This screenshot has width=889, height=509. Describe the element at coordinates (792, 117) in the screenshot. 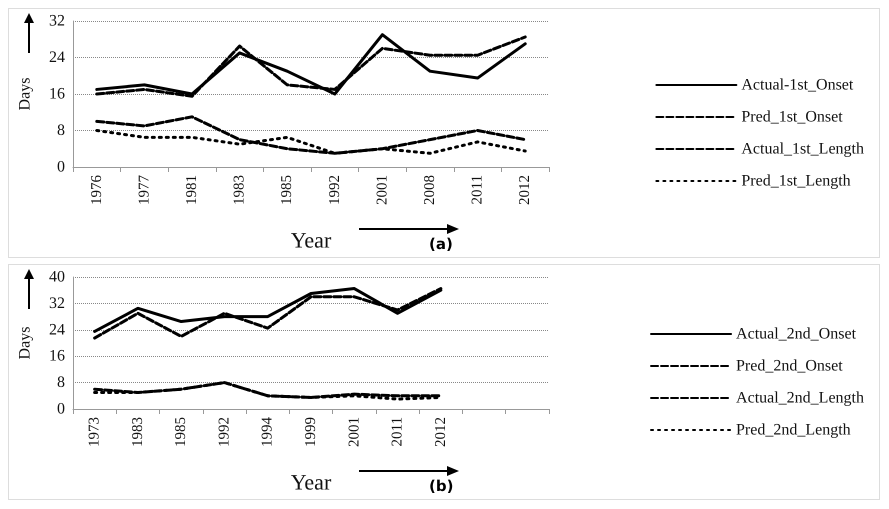

I see `legend-label: Pred_1st_Onset` at that location.